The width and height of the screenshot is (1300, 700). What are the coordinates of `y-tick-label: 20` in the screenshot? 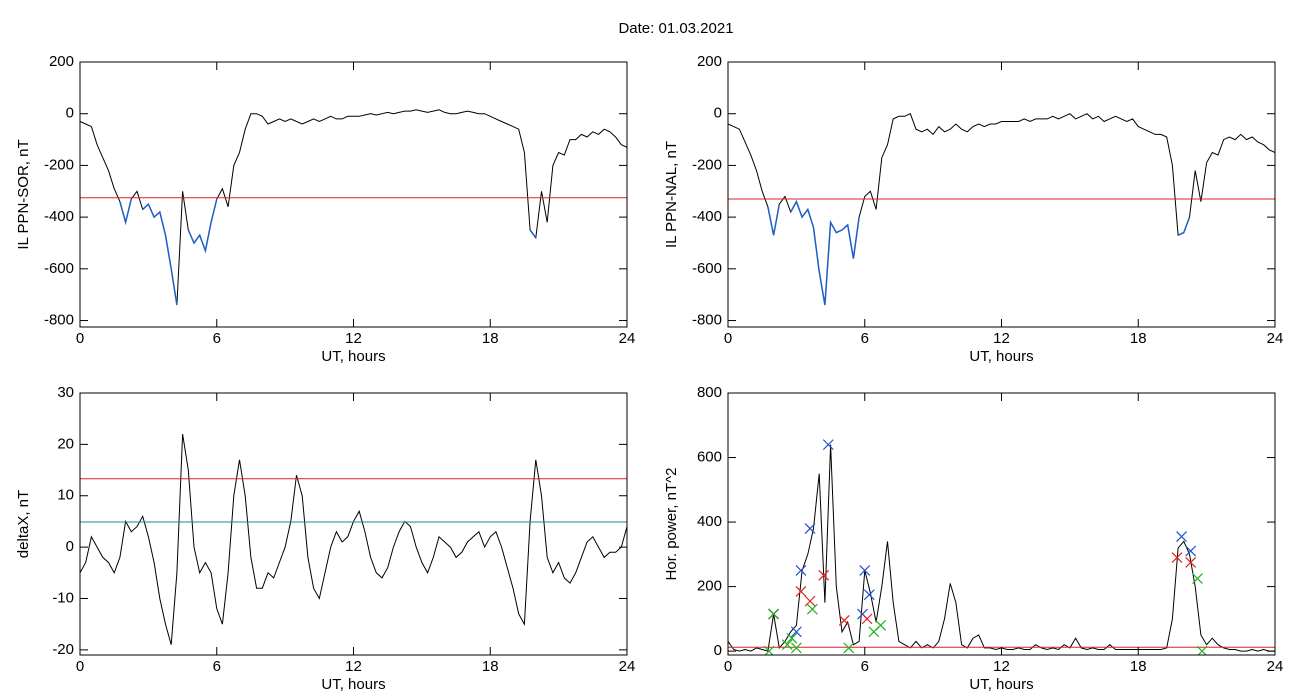 It's located at (65, 443).